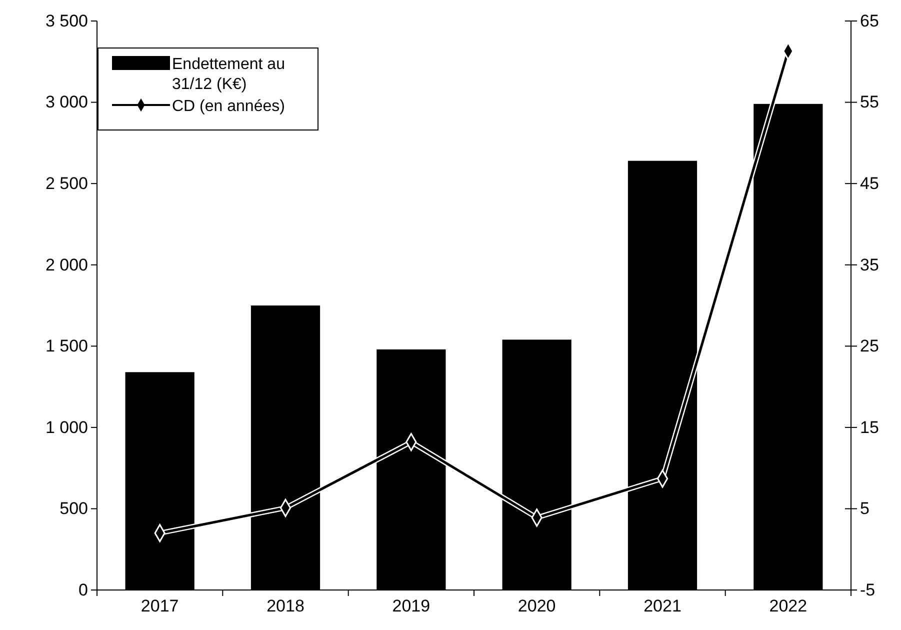 The height and width of the screenshot is (630, 901). Describe the element at coordinates (663, 606) in the screenshot. I see `x-tick-label: 2021` at that location.